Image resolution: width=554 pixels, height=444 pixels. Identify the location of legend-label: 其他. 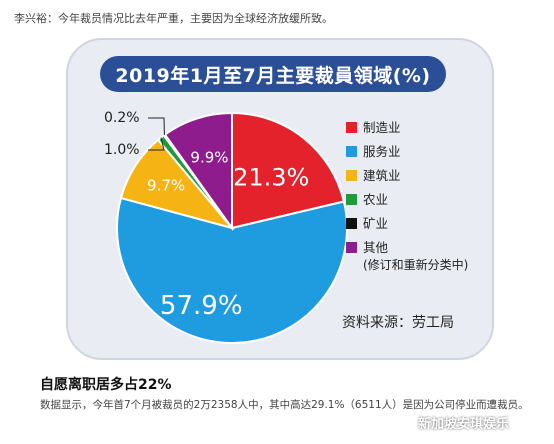
(376, 247).